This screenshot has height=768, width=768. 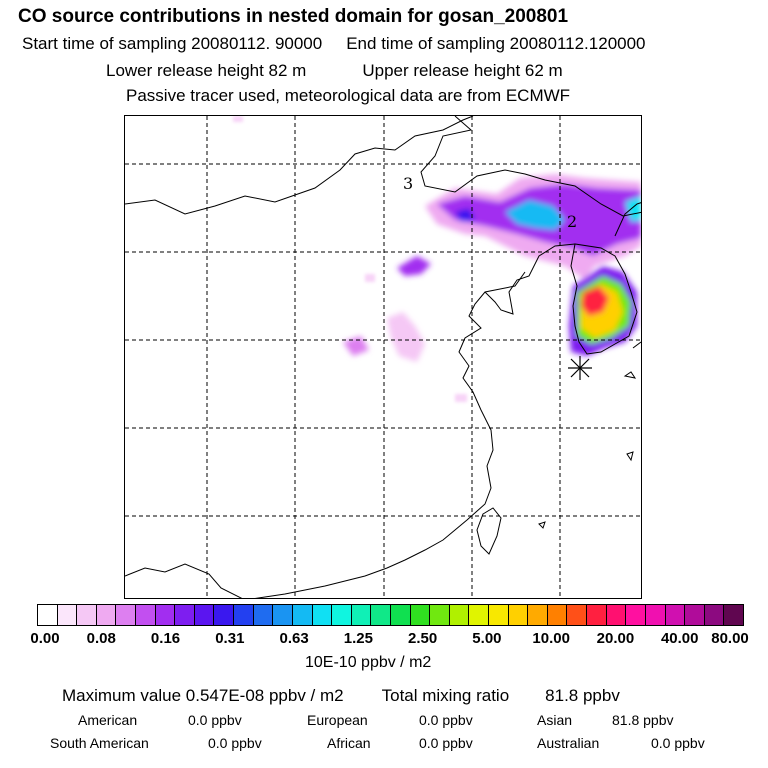 I want to click on lower-release-label: Lower release height 82 m, so click(x=206, y=70).